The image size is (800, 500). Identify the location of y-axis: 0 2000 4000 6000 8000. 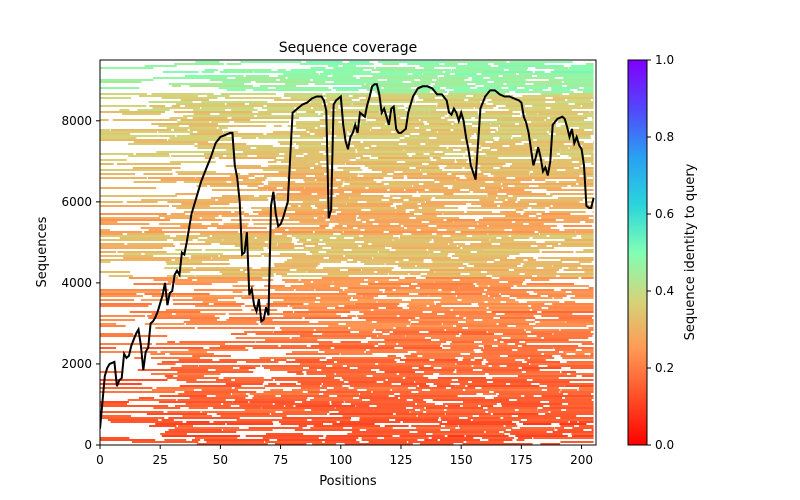
(80, 283).